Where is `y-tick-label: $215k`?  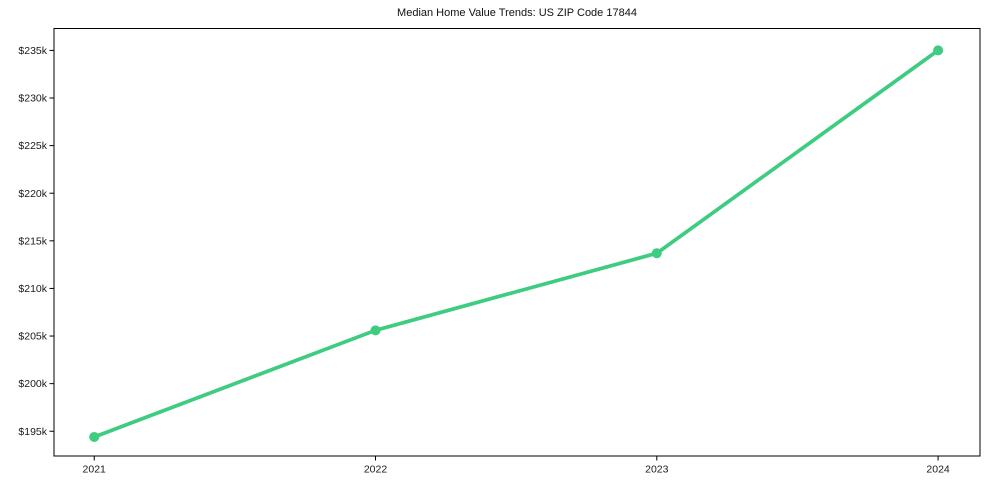 y-tick-label: $215k is located at coordinates (32, 241).